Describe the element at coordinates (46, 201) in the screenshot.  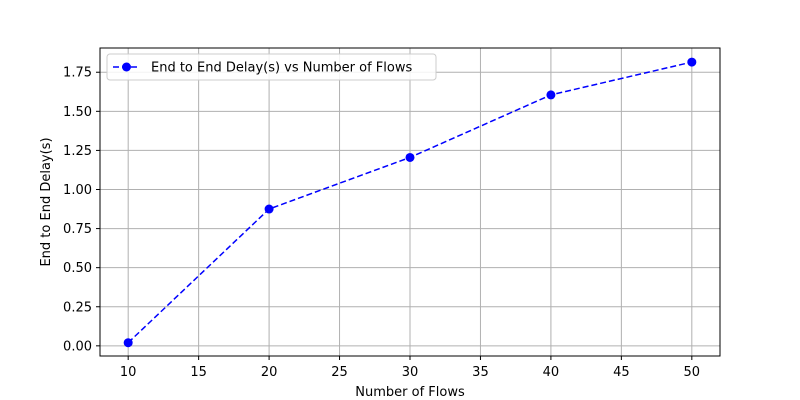
I see `y-axis-label: End to End Delay(s)` at that location.